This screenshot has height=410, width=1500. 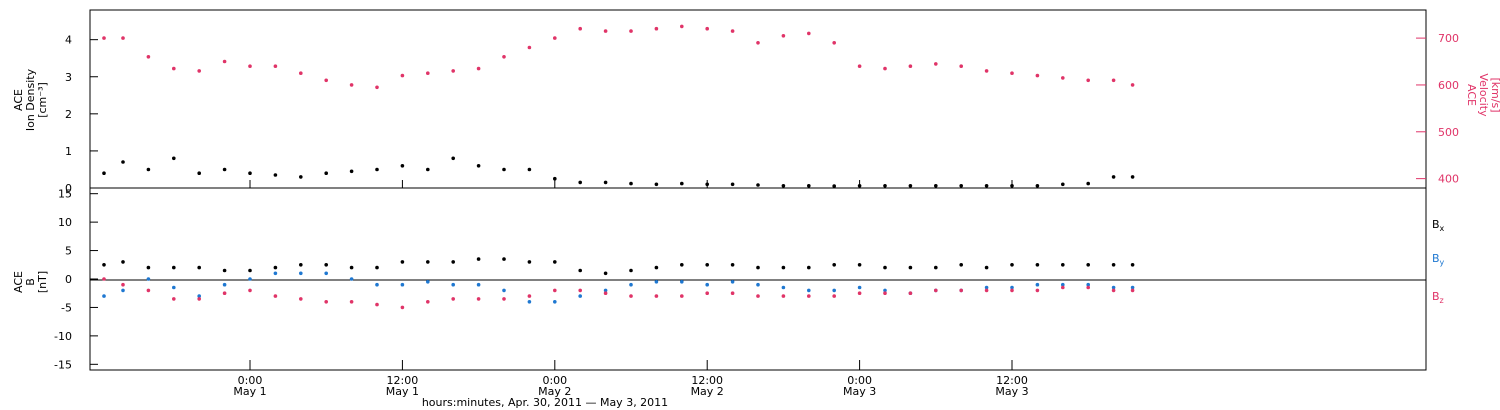 I want to click on velocity-ylabel-3: [km/s], so click(x=1494, y=94).